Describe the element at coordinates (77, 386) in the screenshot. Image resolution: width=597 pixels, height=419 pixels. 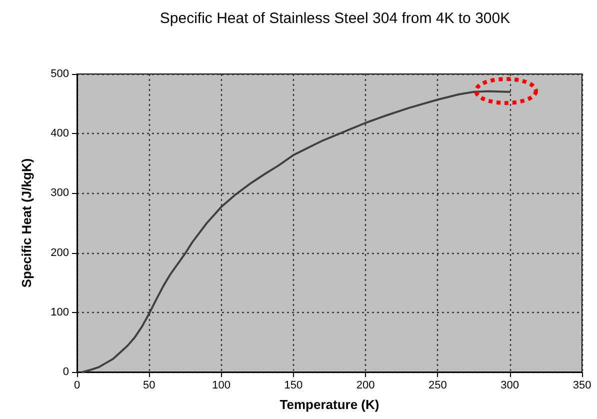
I see `x-tick-label: 0` at that location.